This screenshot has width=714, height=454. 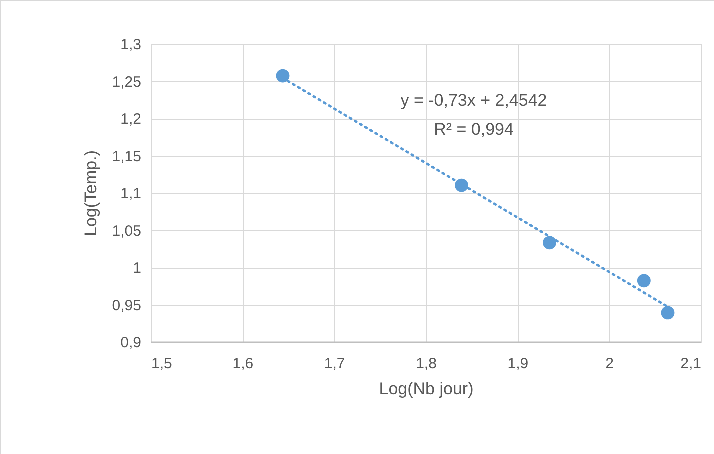 I want to click on x-tick-label: 2, so click(x=610, y=364).